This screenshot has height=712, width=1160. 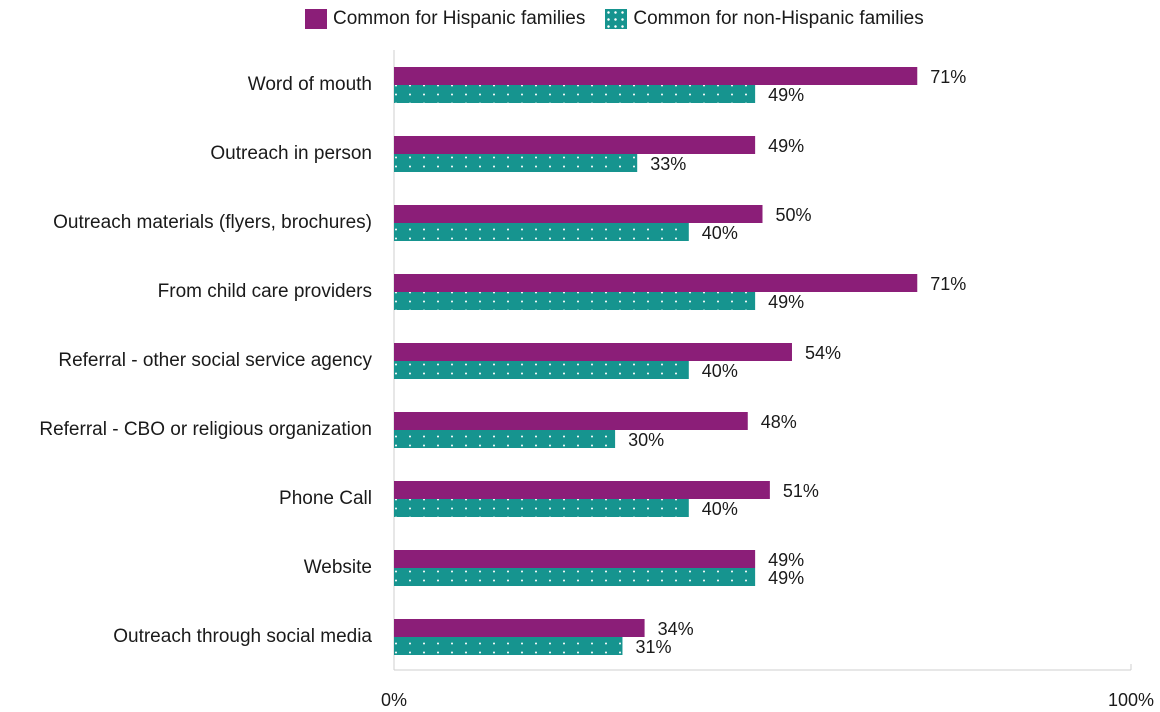 What do you see at coordinates (325, 498) in the screenshot?
I see `category-label: Phone Call` at bounding box center [325, 498].